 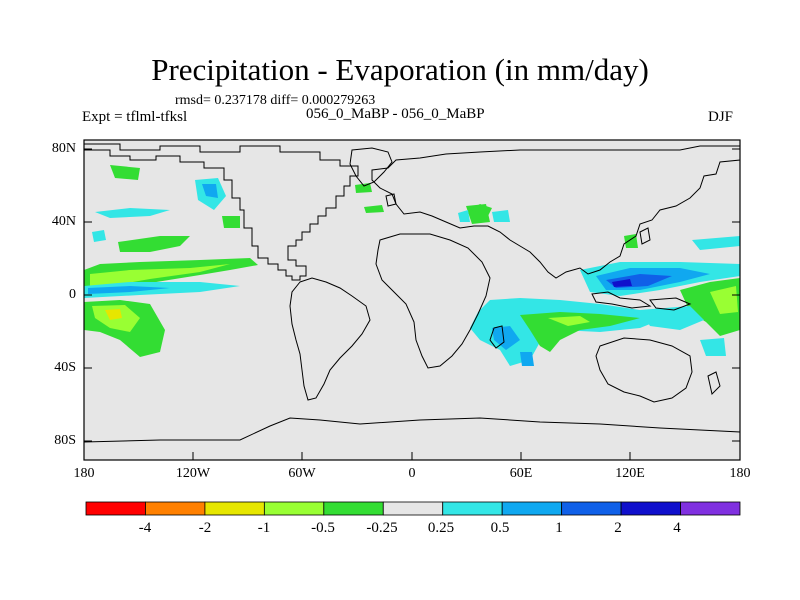 I want to click on lat-label-40n: 40N, so click(x=63, y=221).